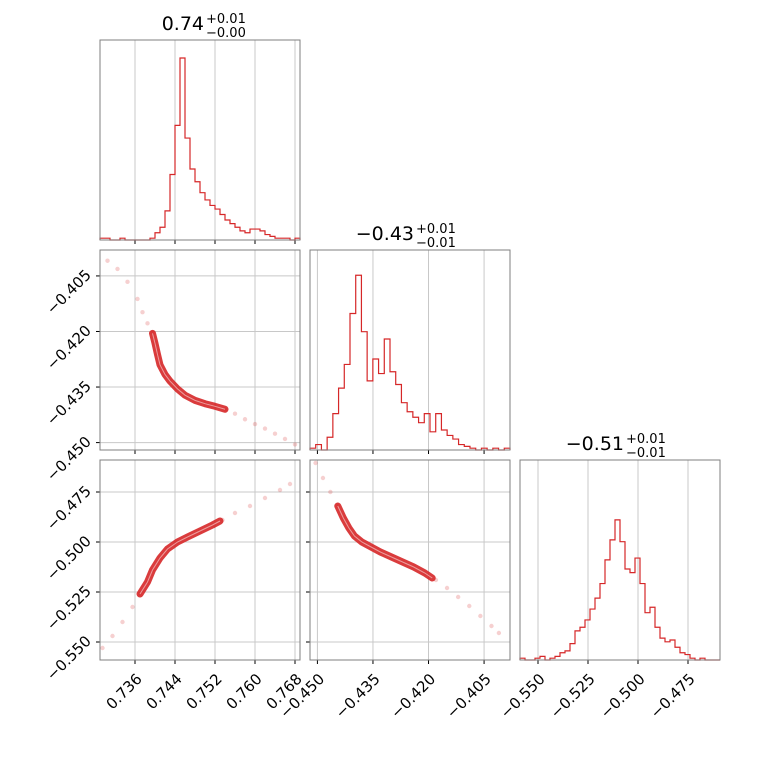 This screenshot has width=760, height=760. What do you see at coordinates (244, 691) in the screenshot?
I see `x-tick-label-0-3: 0.760` at bounding box center [244, 691].